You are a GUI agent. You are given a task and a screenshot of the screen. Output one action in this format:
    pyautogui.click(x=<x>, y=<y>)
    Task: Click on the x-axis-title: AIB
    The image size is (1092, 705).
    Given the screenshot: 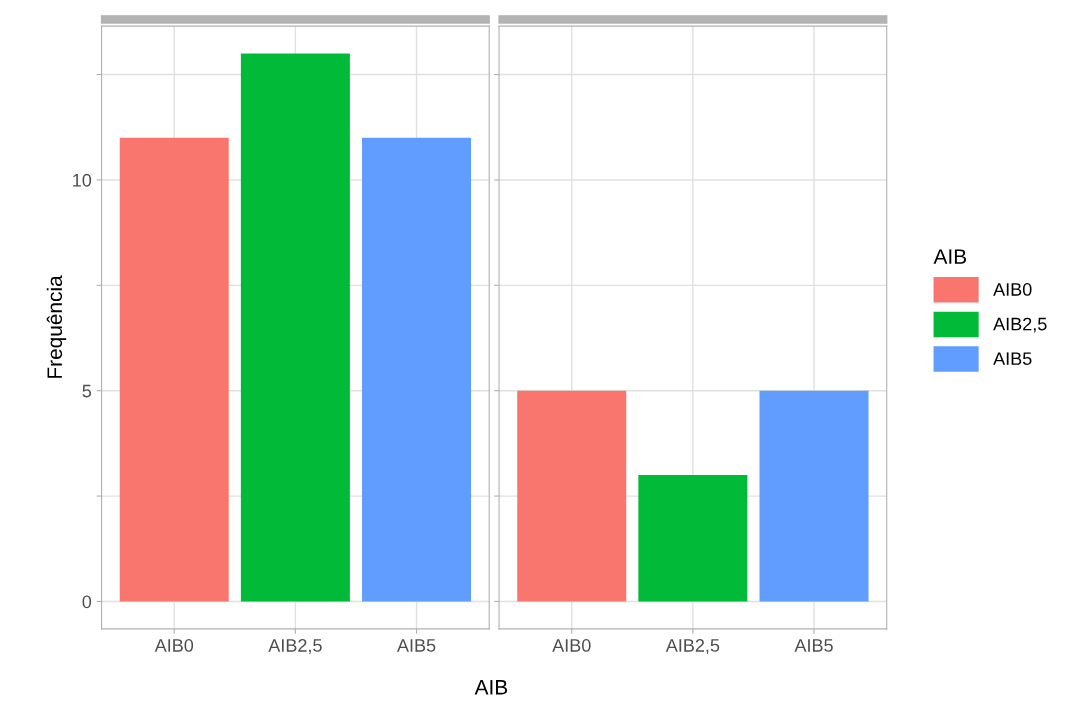 What is the action you would take?
    pyautogui.click(x=491, y=687)
    